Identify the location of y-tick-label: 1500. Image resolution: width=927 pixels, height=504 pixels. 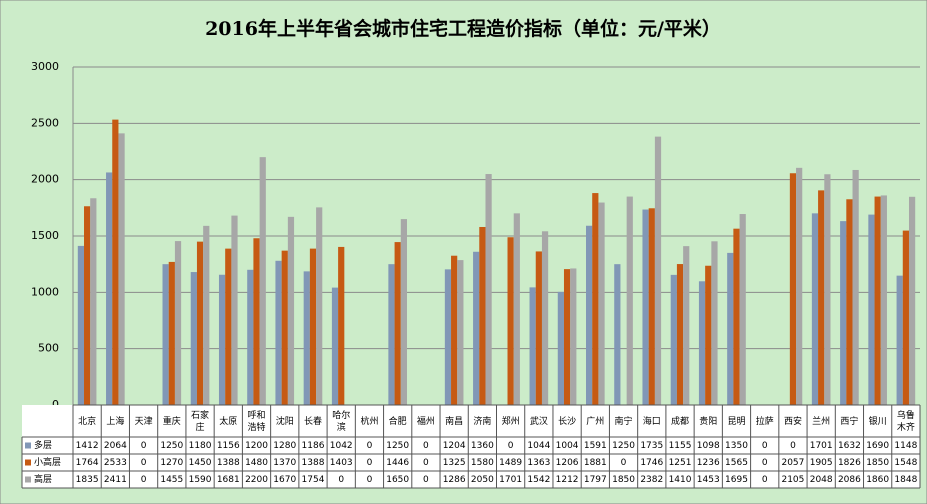
(45, 235).